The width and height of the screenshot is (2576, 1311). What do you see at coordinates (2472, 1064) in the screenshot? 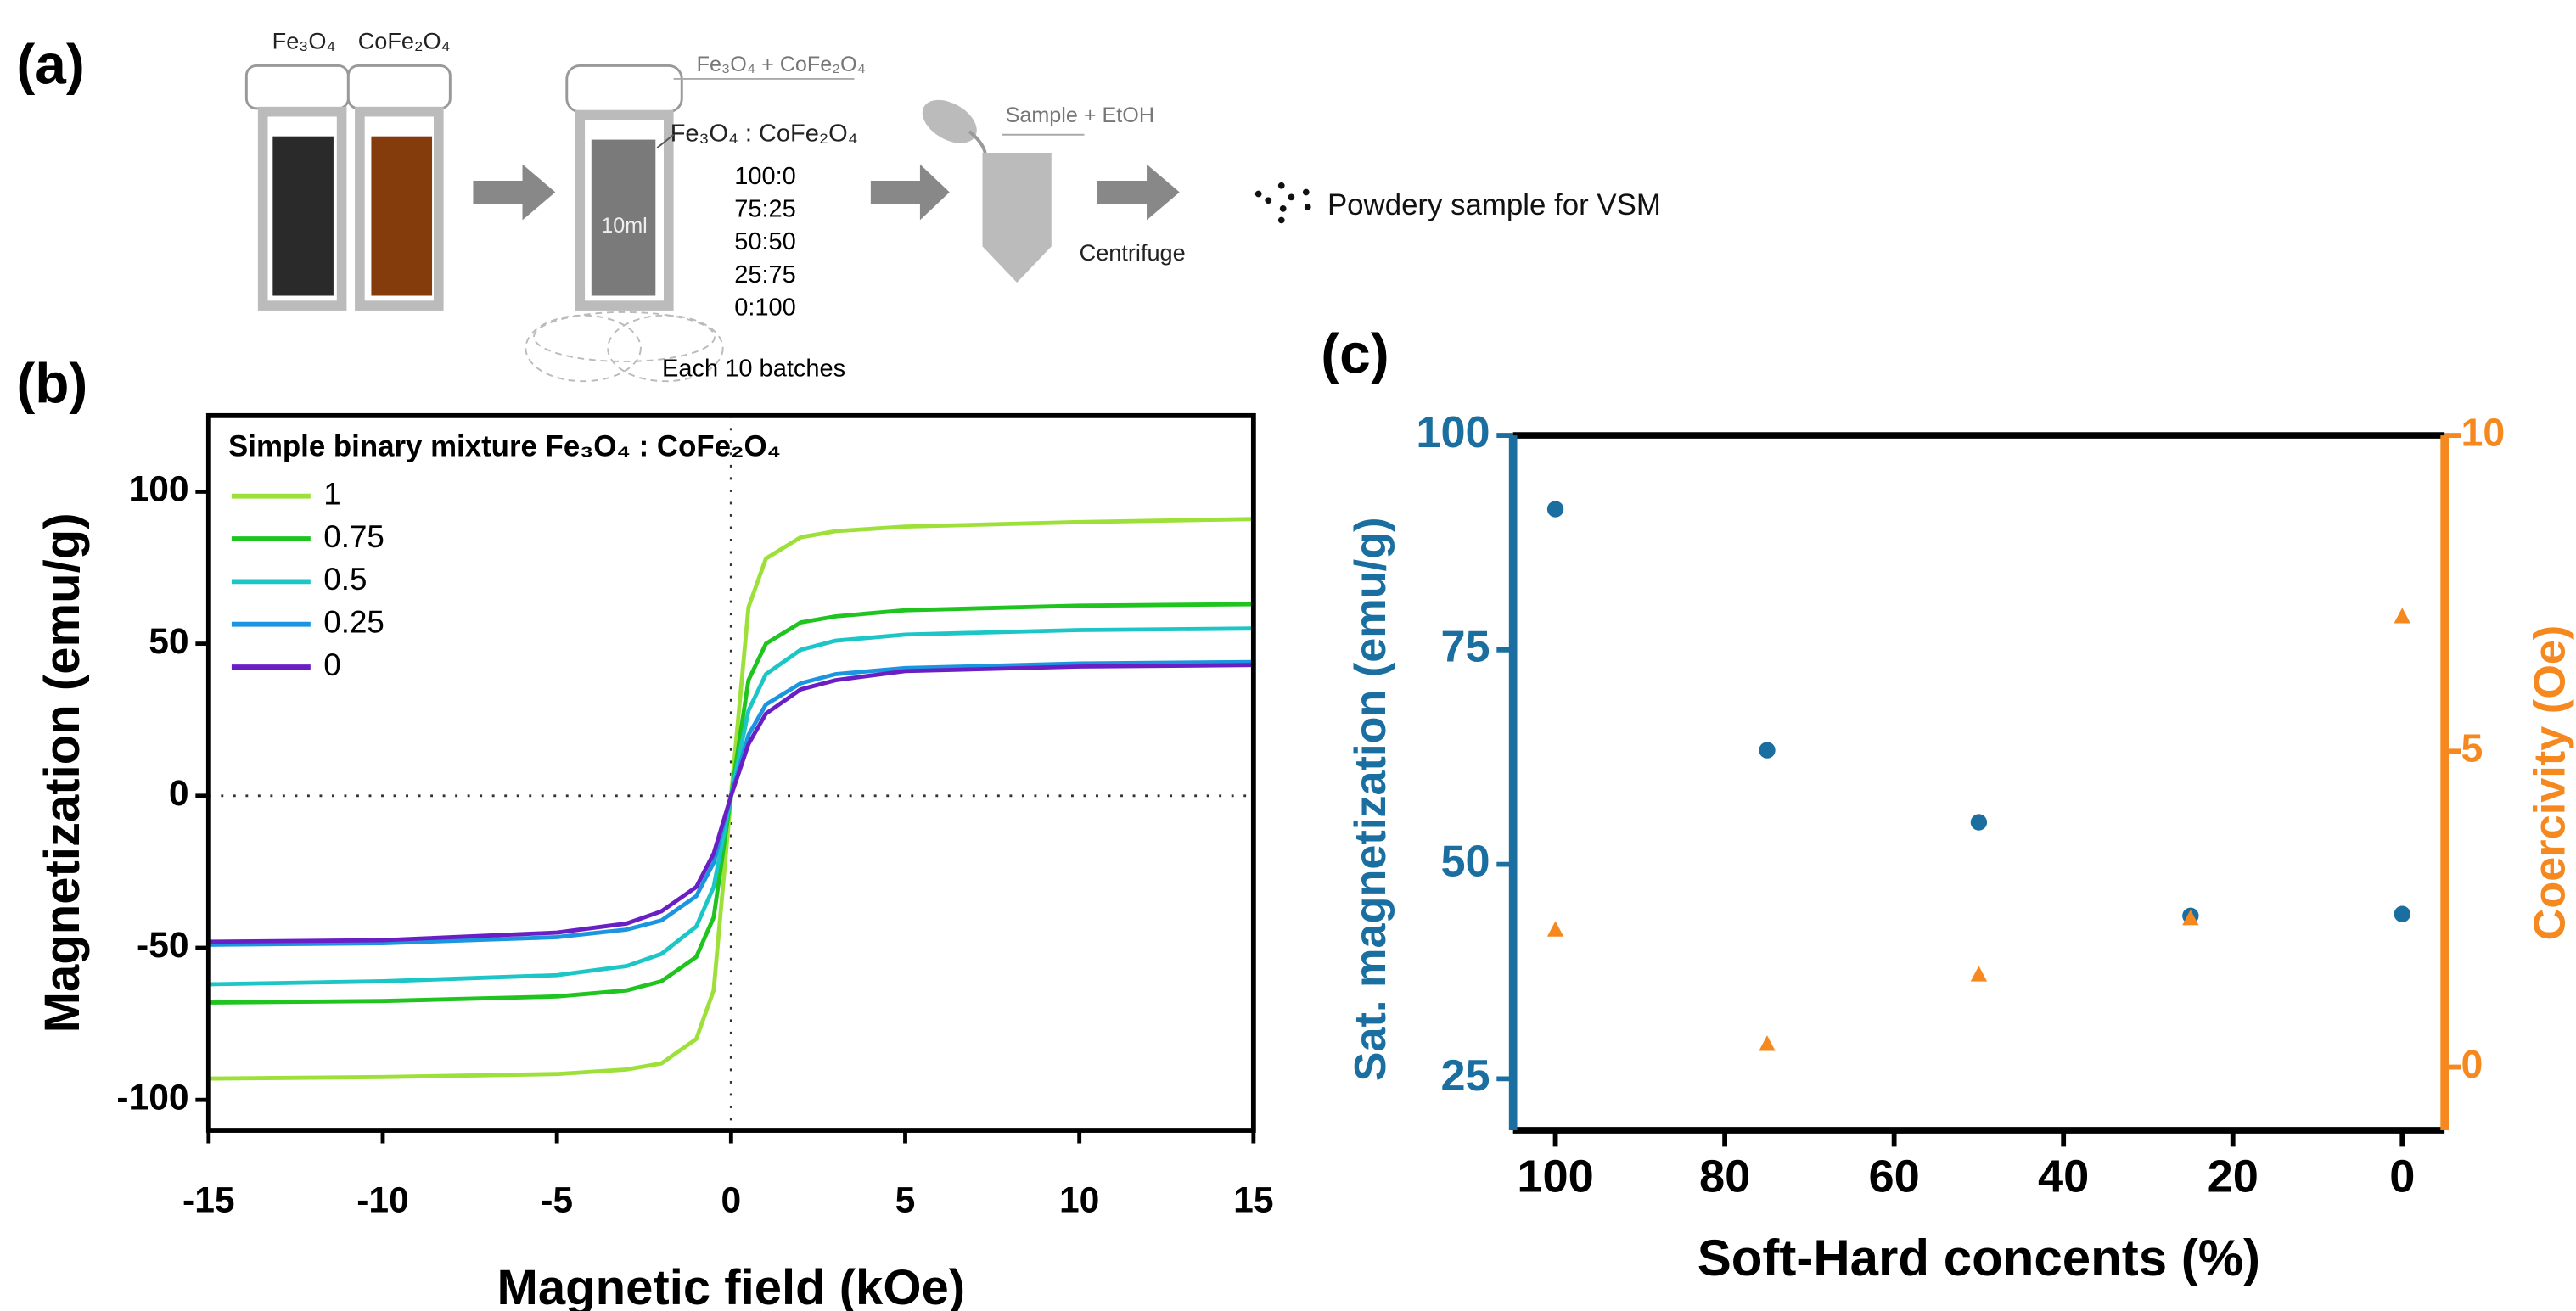
I see `y2-tick-label: 0` at bounding box center [2472, 1064].